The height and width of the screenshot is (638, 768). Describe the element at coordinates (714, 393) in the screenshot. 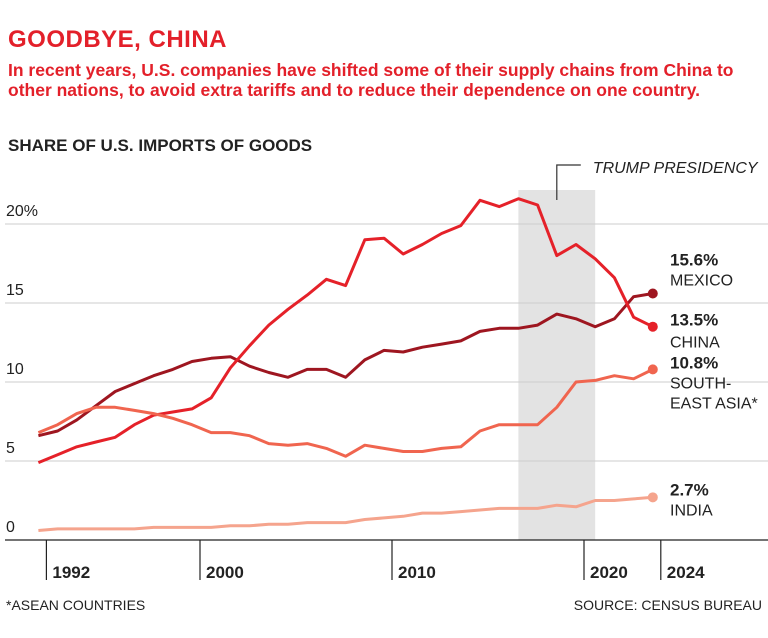

I see `series-label: SOUTH-EAST ASIA*` at that location.